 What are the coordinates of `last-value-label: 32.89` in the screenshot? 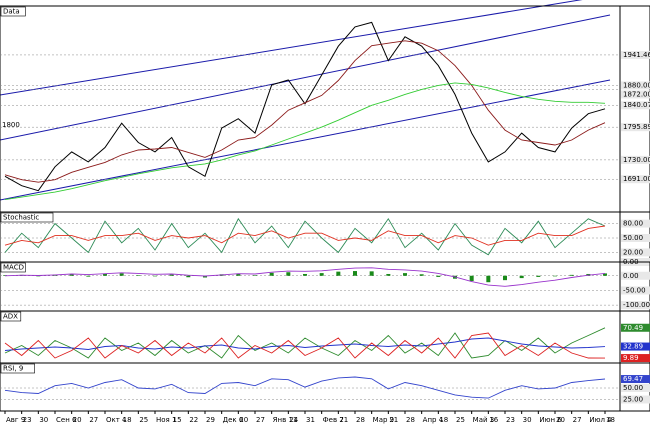 It's located at (633, 347).